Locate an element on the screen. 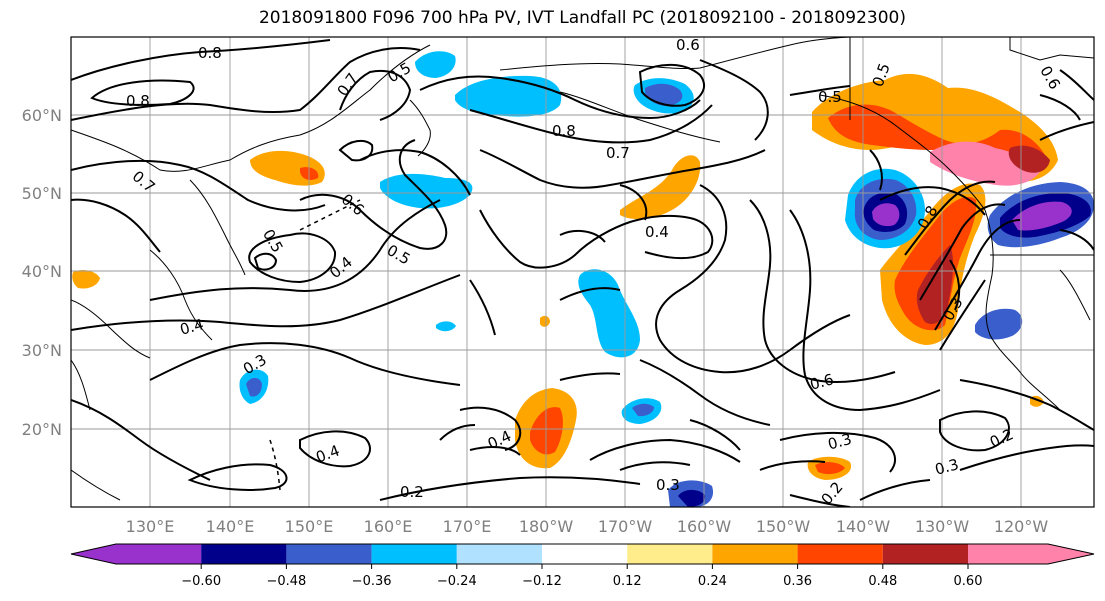  colorbar-tick-label: 0.36 is located at coordinates (797, 581).